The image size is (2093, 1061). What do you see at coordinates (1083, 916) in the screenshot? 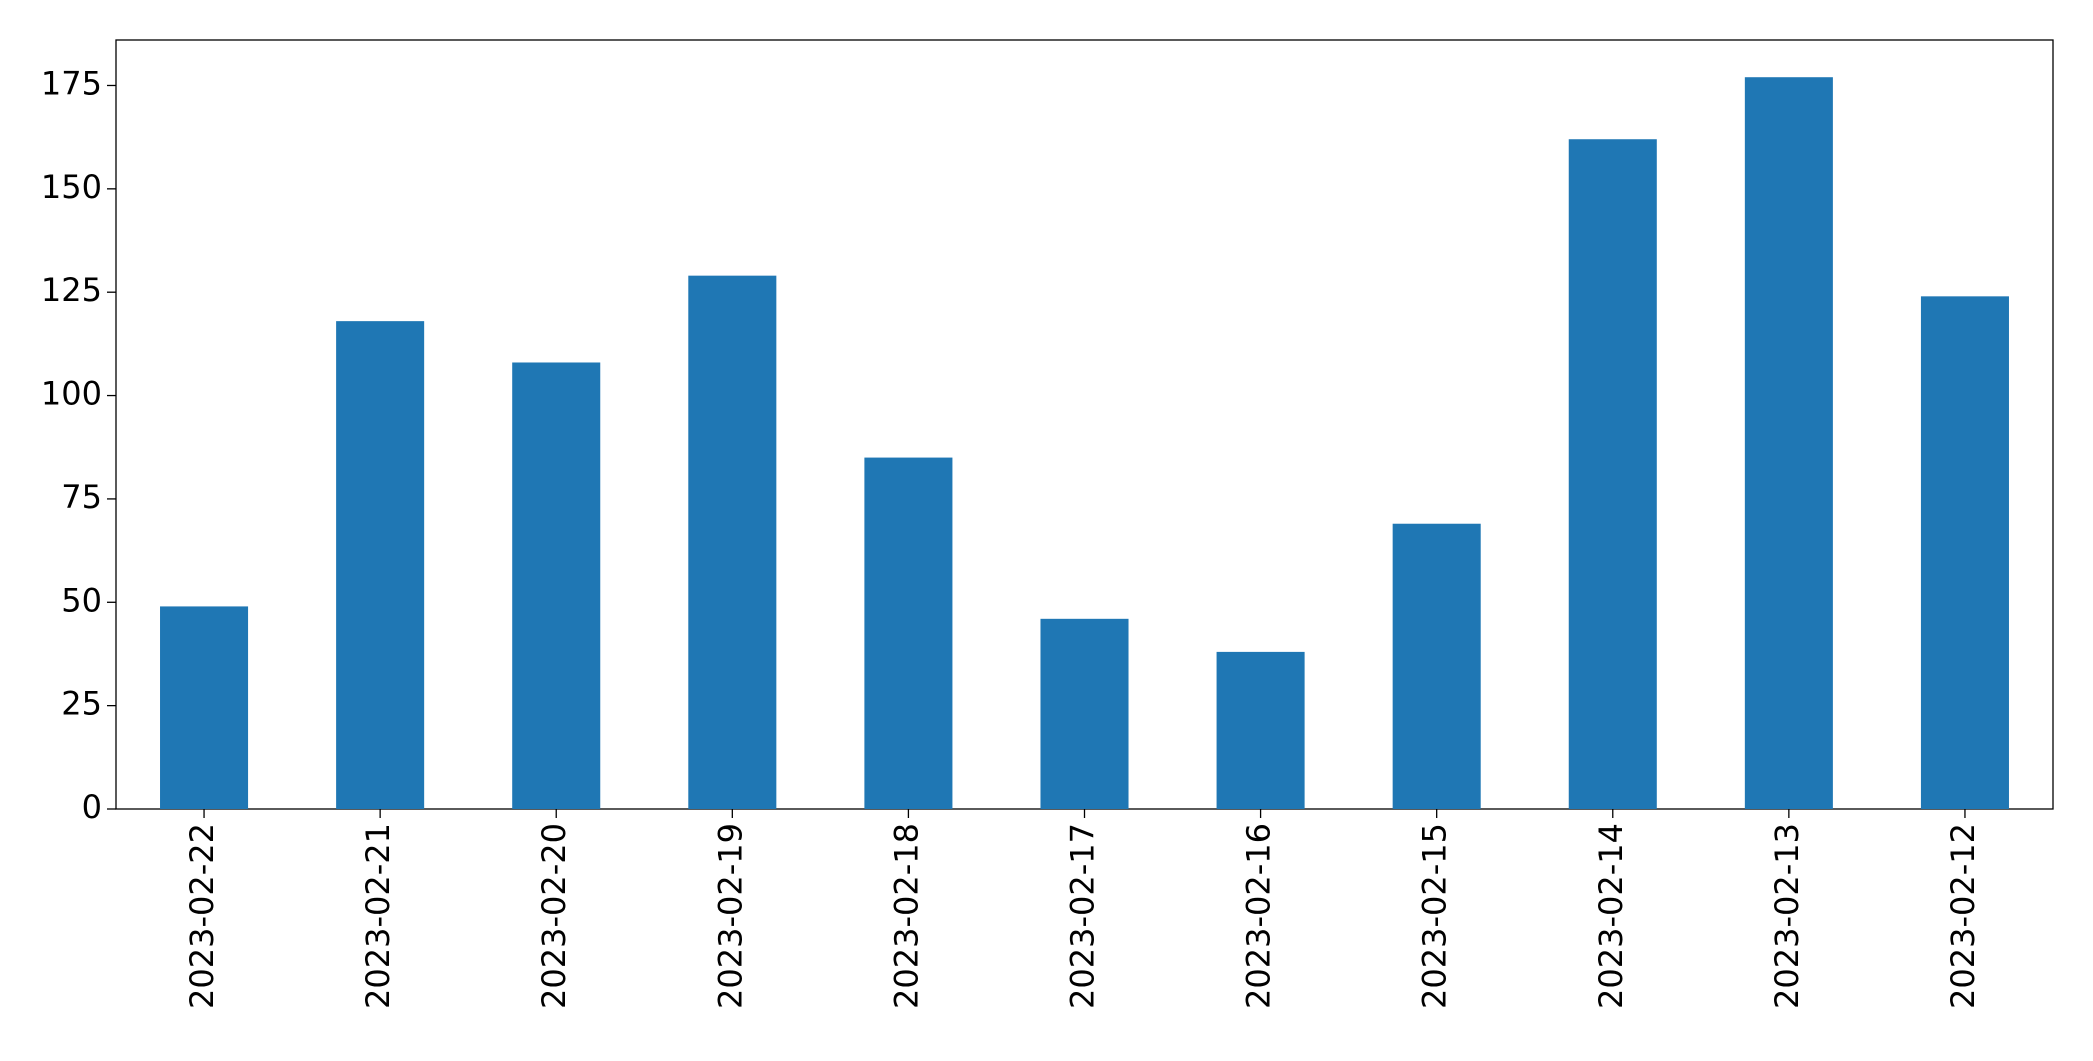
I see `x-tick-label: 2023-02-17` at bounding box center [1083, 916].